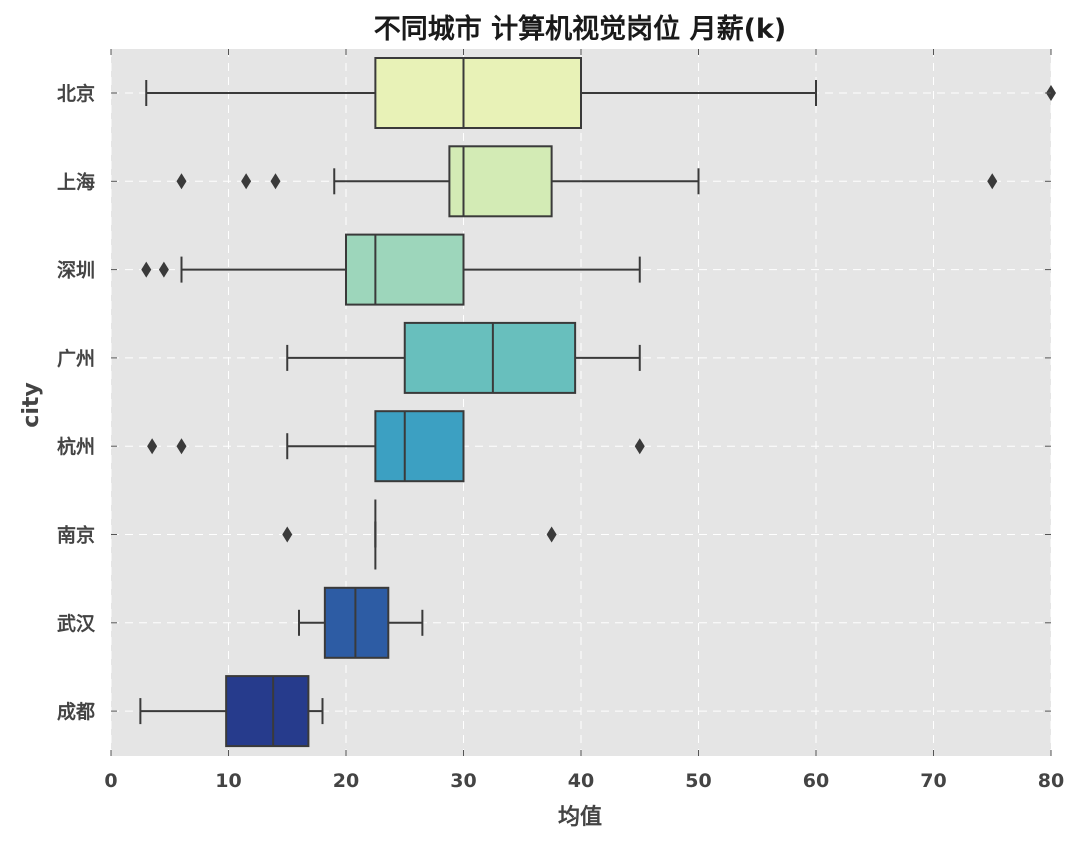  I want to click on y-tick-label: 北京, so click(76, 93).